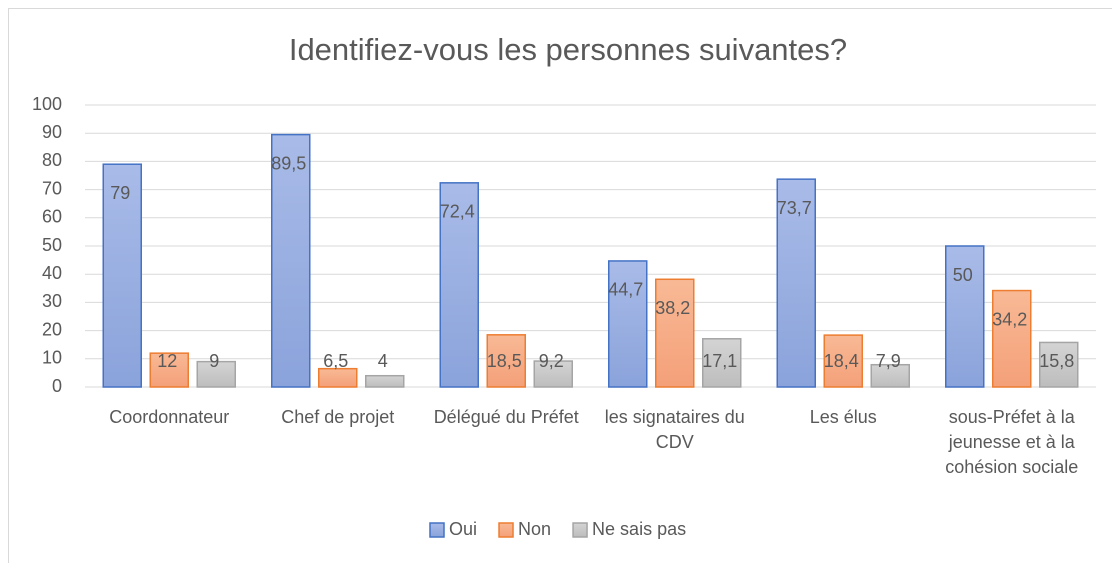 The width and height of the screenshot is (1112, 563). Describe the element at coordinates (963, 275) in the screenshot. I see `data-label: 50` at that location.